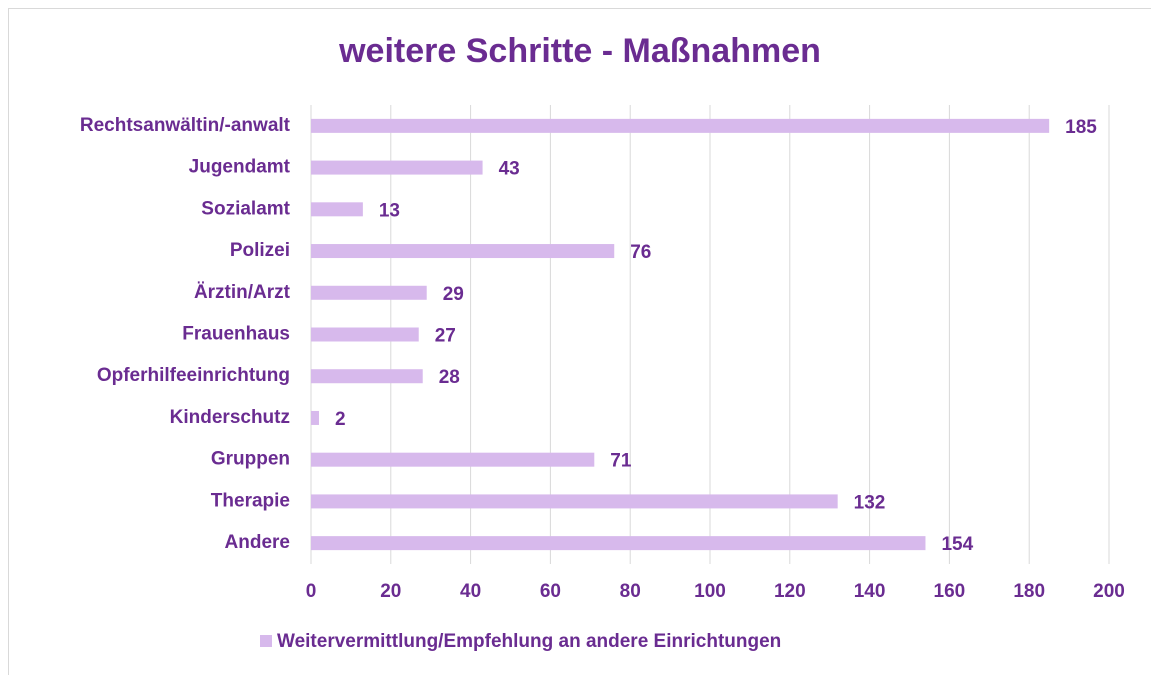  Describe the element at coordinates (240, 167) in the screenshot. I see `y-tick-label: Jugendamt` at that location.